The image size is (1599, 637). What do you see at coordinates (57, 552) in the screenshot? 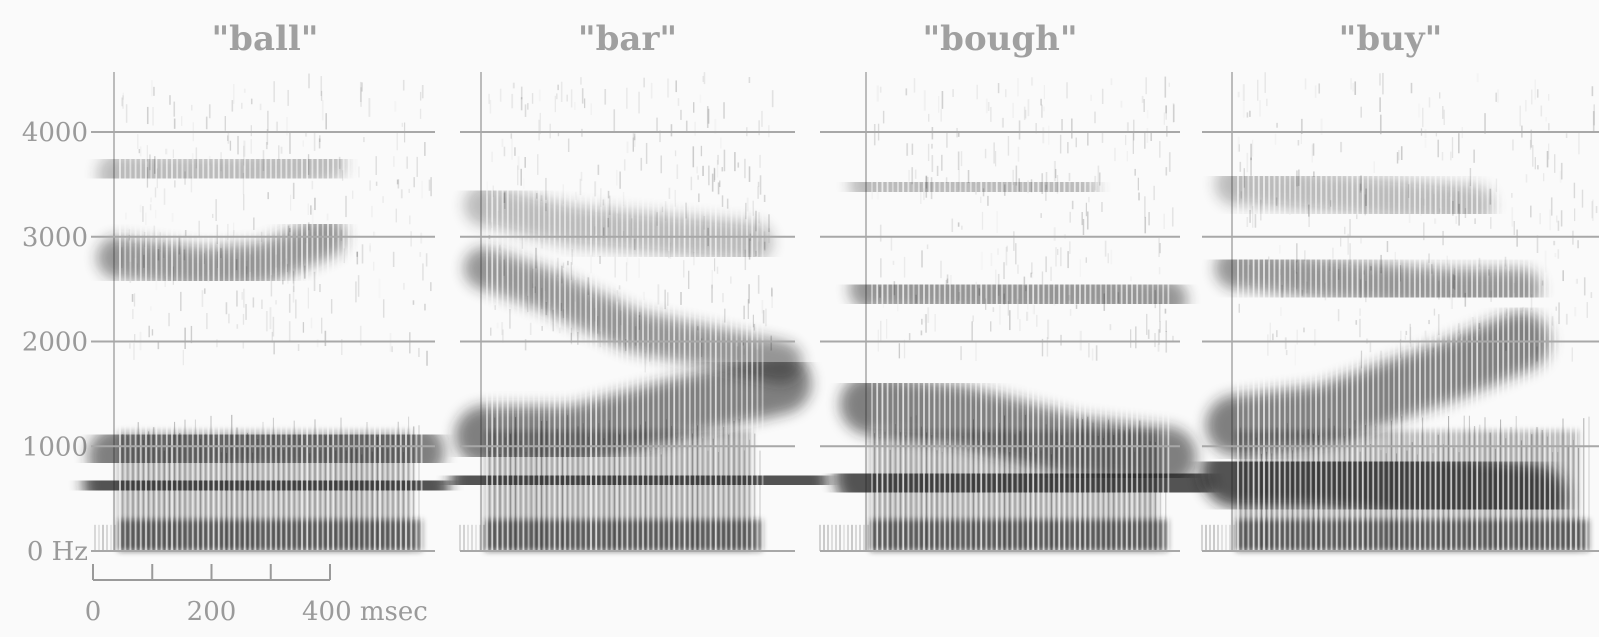
I see `y-tick-label-0: 0 Hz` at bounding box center [57, 552].